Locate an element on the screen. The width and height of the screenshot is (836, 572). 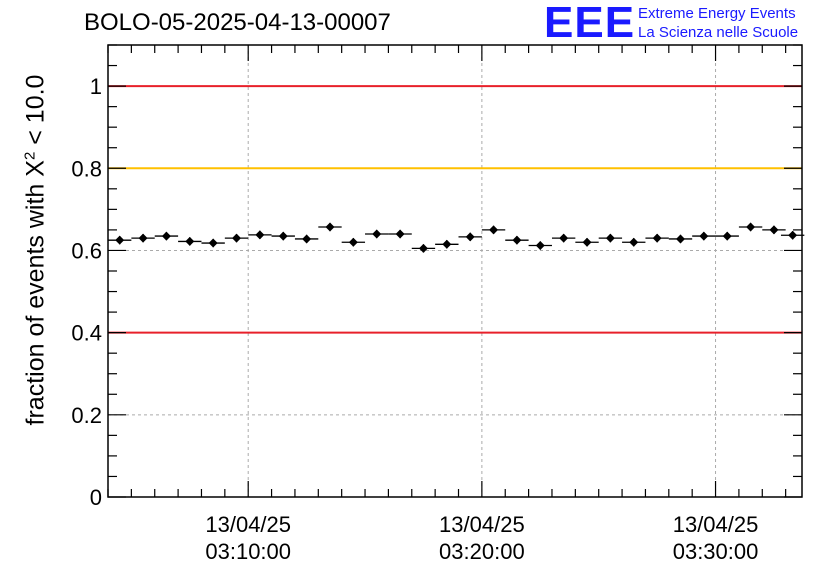
y-tick-label: 1 is located at coordinates (96, 86).